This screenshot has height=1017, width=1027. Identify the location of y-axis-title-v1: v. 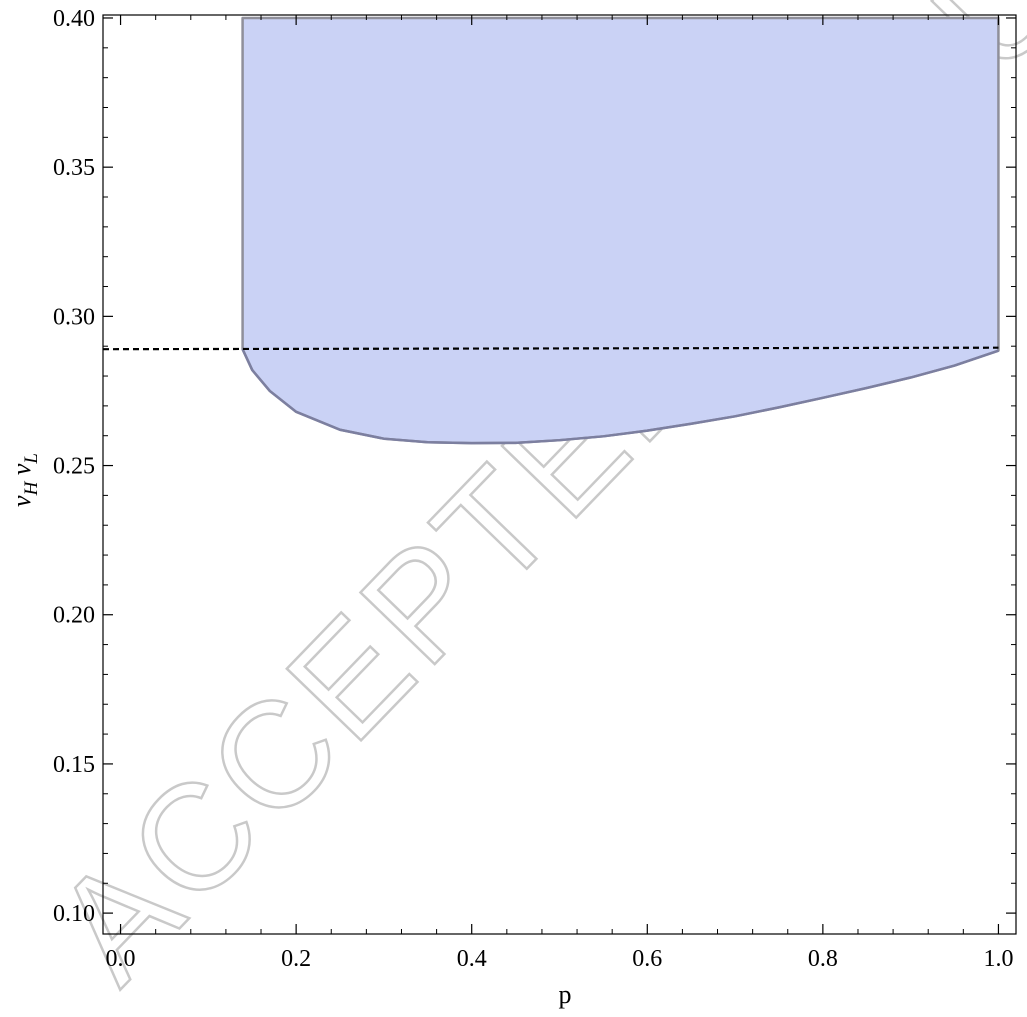
(21, 501).